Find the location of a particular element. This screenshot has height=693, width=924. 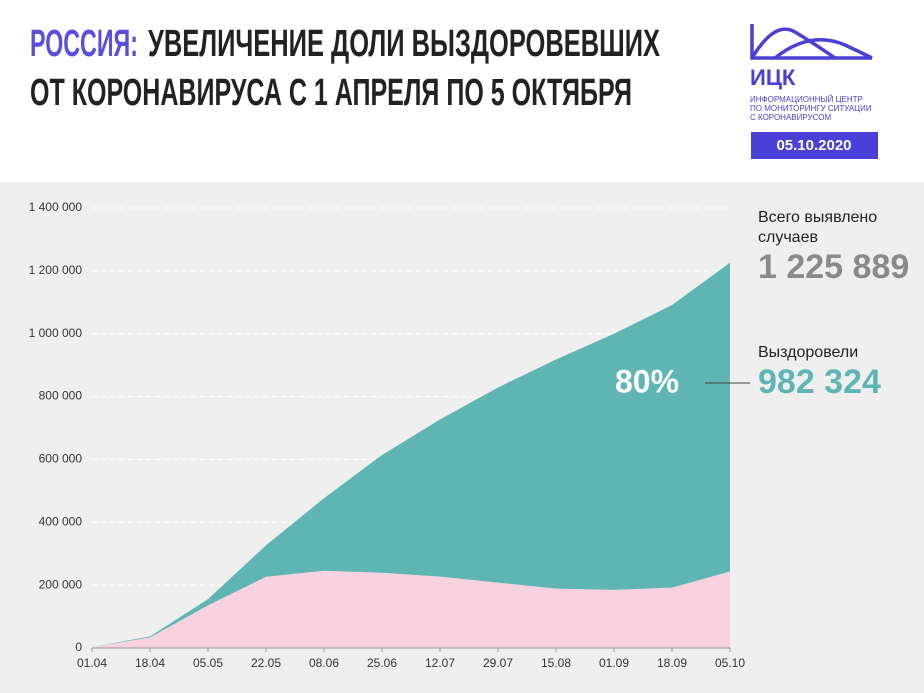

title: ОТ КОРОНАВИРУСА С 1 АПРЕЛЯ ПО 5 ОКТЯБРЯ is located at coordinates (331, 93).